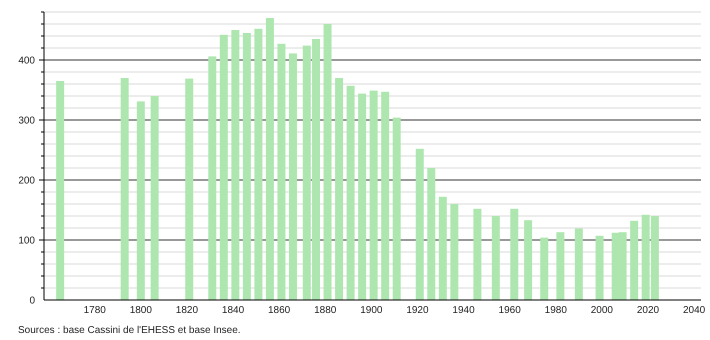 The image size is (710, 340). I want to click on y-tick-label: 200, so click(27, 181).